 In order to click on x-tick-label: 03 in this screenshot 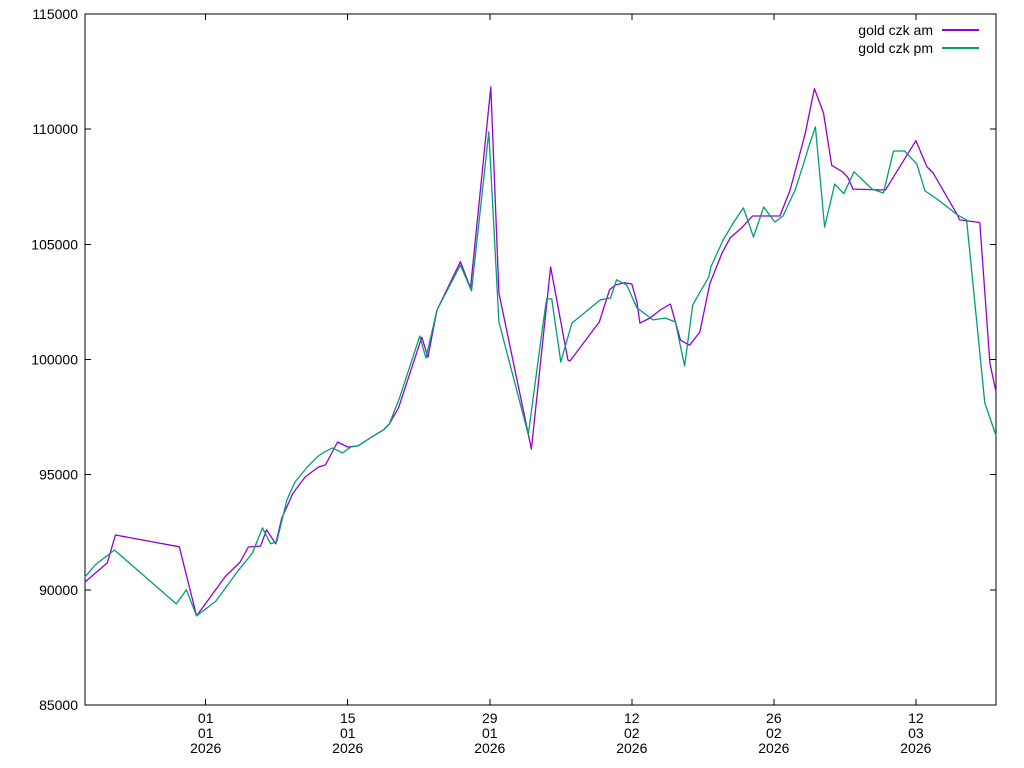, I will do `click(916, 733)`.